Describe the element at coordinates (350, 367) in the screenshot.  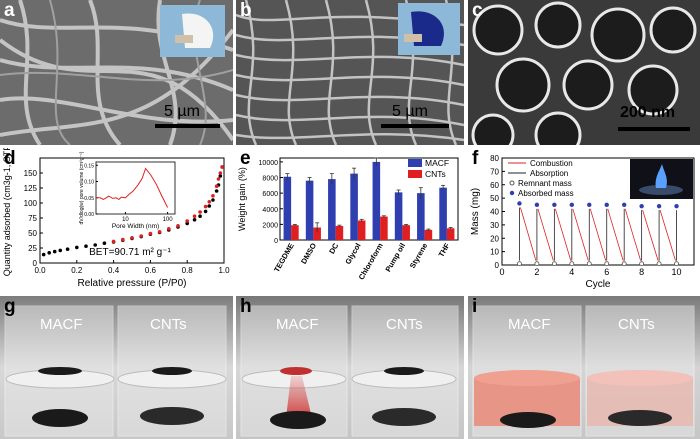
I see `photo-vials-h` at that location.